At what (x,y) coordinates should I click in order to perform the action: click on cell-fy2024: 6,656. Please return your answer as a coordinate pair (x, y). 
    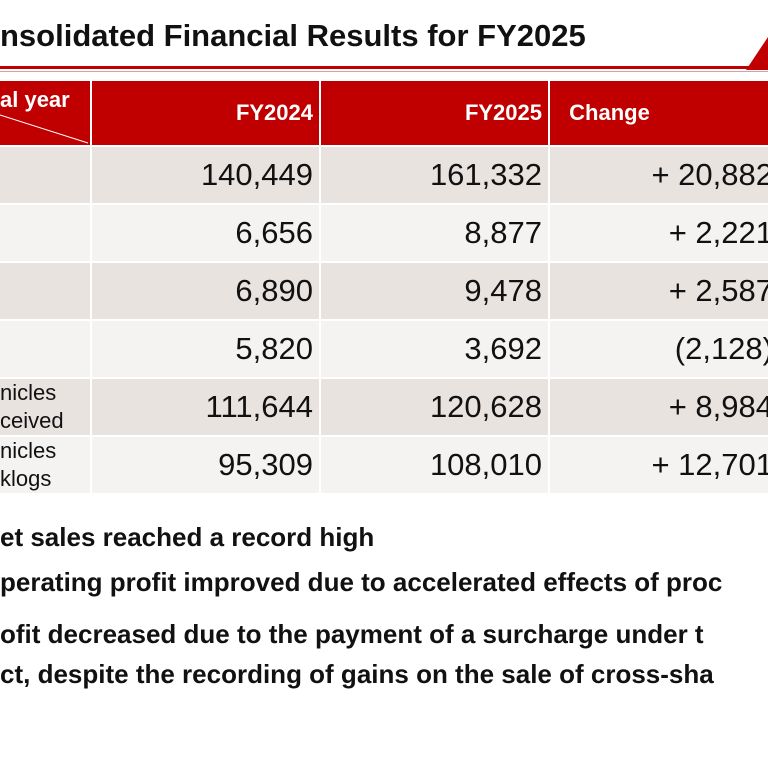
    Looking at the image, I should click on (206, 233).